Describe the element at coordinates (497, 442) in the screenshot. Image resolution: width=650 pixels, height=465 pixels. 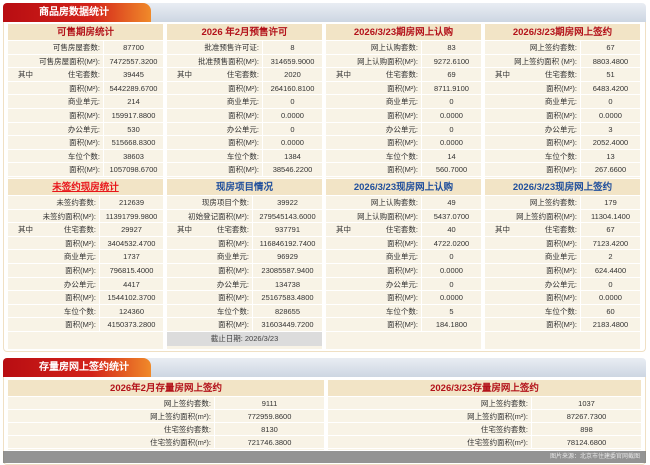
I see `row-label: 住宅签约面积(m²):` at that location.